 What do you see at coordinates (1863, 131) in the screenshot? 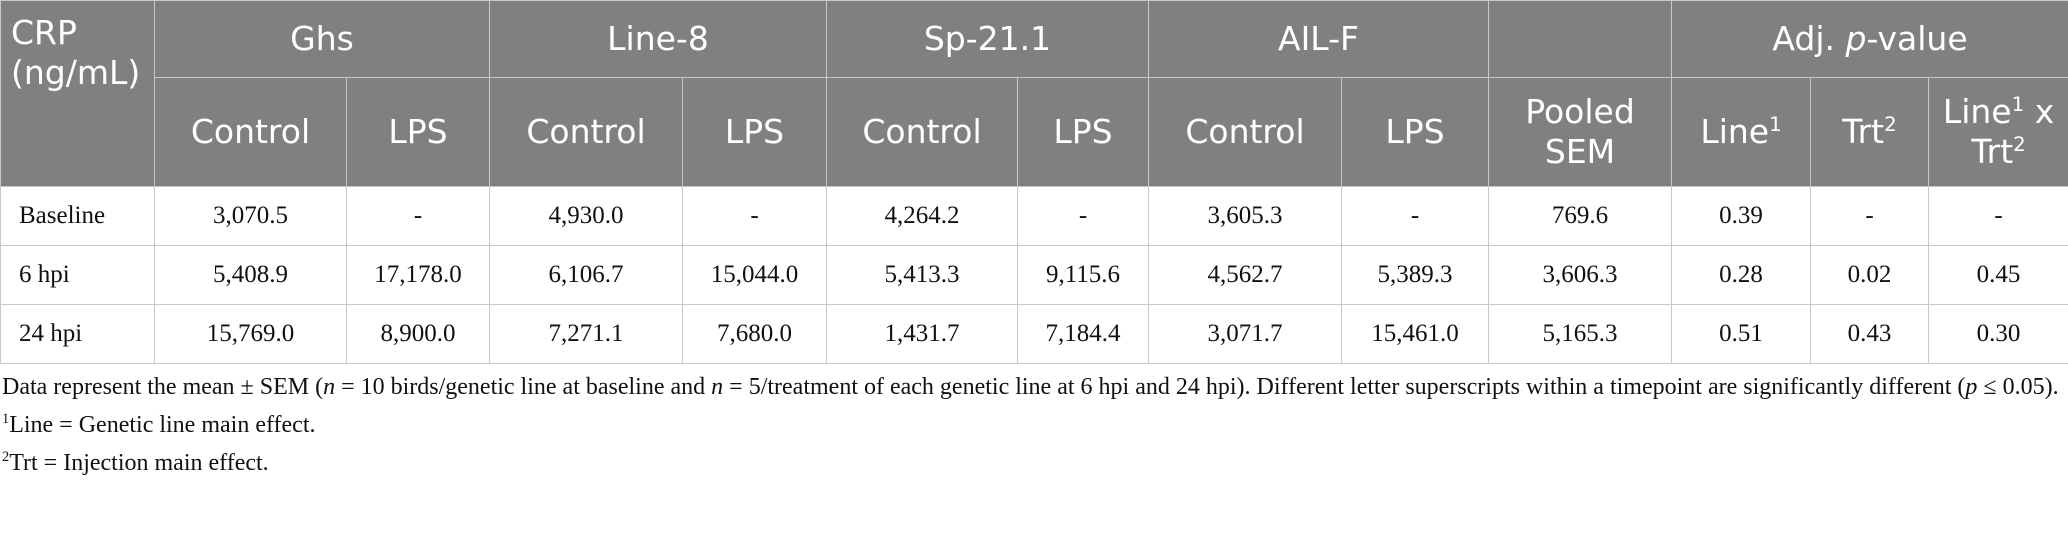
I see `header-text: Trt` at bounding box center [1863, 131].